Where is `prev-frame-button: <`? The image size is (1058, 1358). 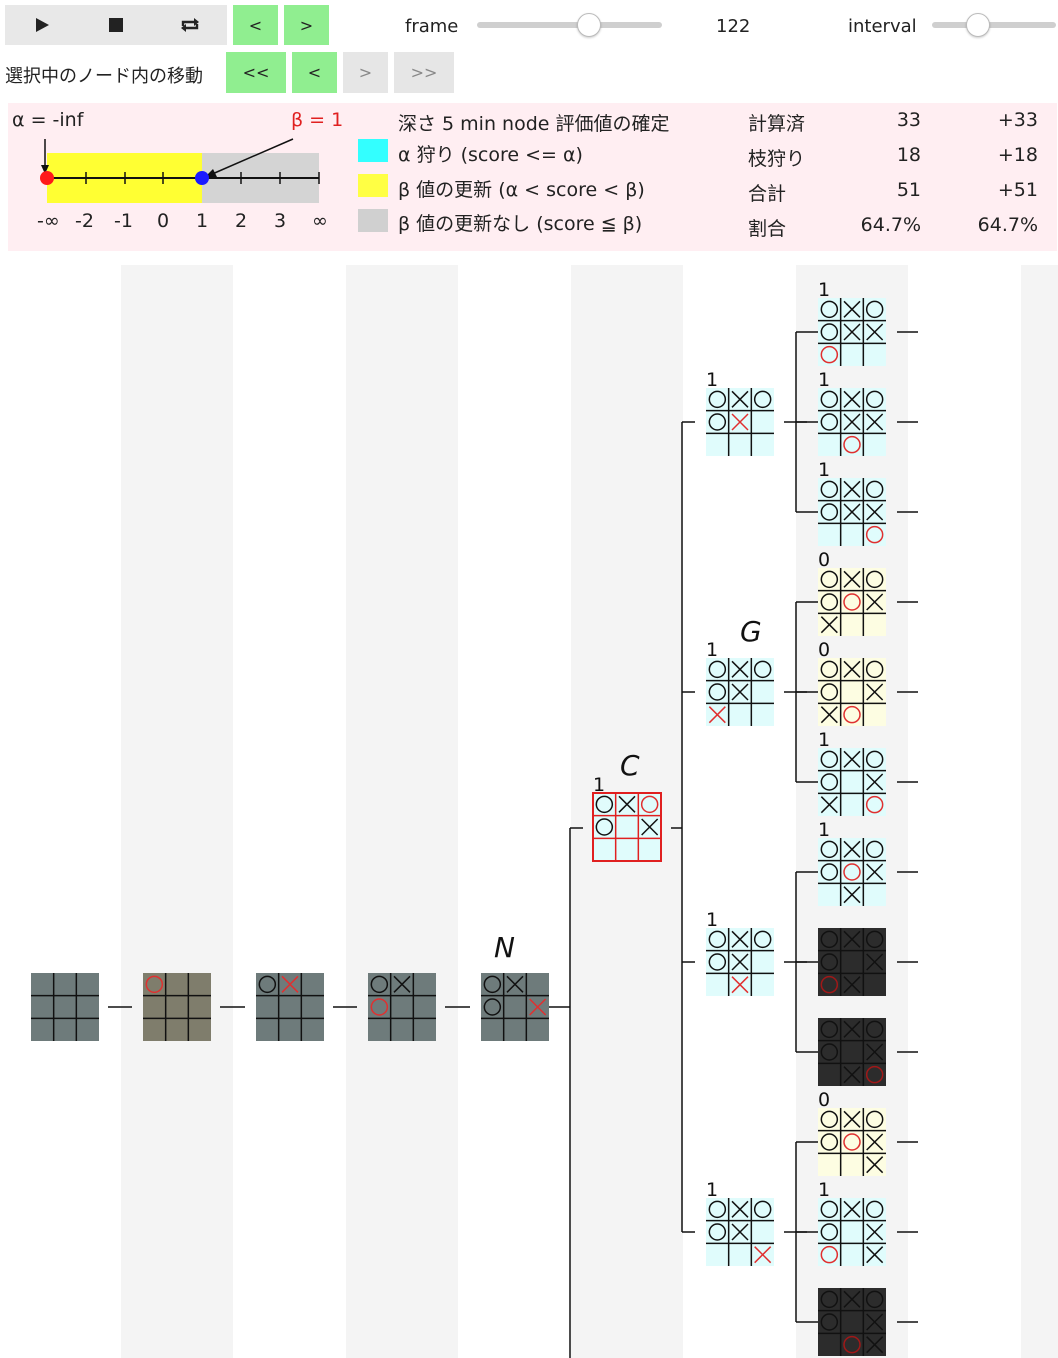
prev-frame-button: < is located at coordinates (255, 25).